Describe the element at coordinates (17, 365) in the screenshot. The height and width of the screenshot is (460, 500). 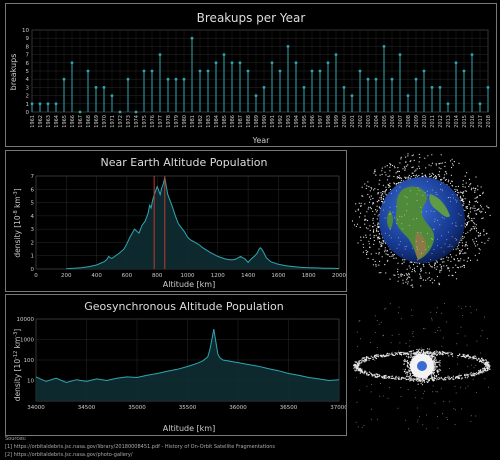
I see `geo-ylabel: density [10-12 km-3]` at that location.